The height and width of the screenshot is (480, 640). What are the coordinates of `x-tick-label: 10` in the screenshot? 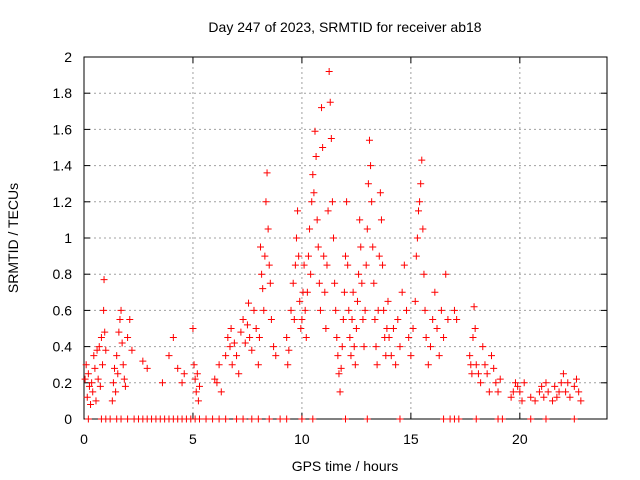 It's located at (302, 439).